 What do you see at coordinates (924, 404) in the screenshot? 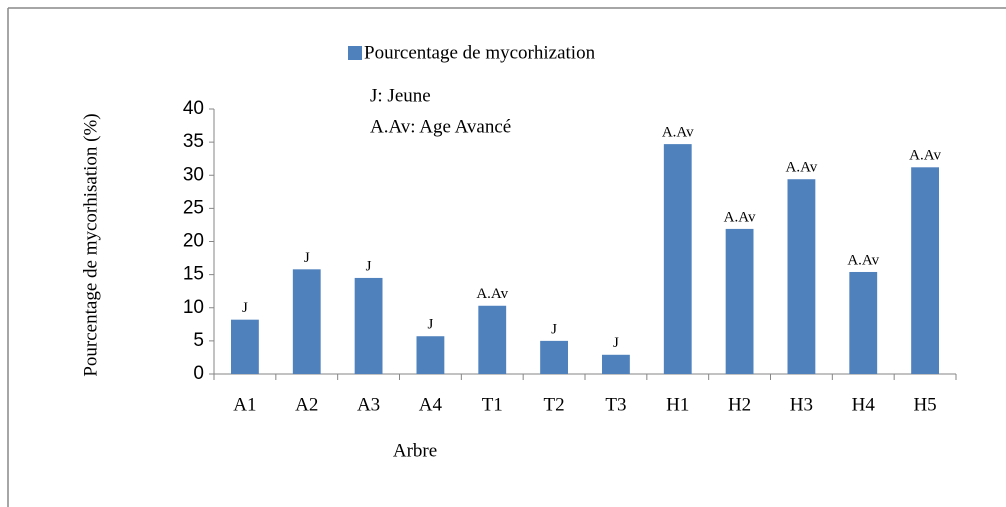
I see `x-tick-label: H5` at bounding box center [924, 404].